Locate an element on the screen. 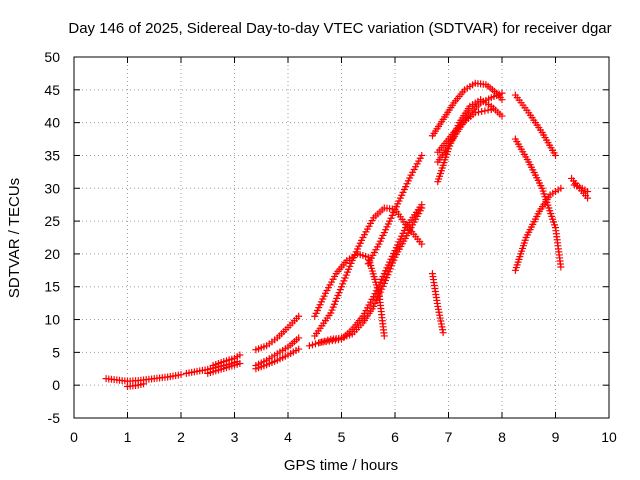  x-tick-label: 9 is located at coordinates (556, 437).